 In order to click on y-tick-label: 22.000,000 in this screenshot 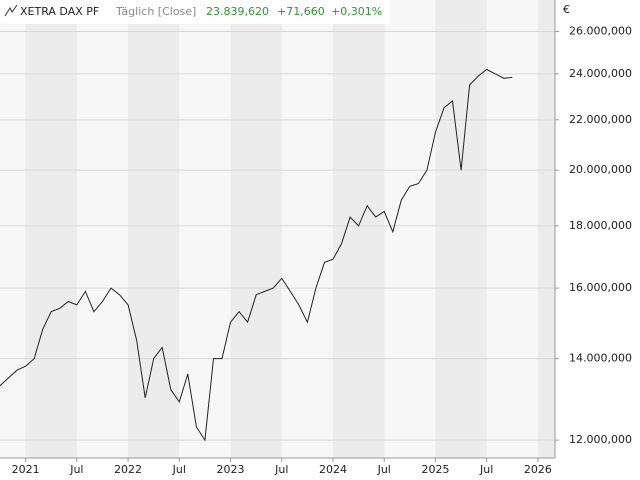, I will do `click(600, 119)`.